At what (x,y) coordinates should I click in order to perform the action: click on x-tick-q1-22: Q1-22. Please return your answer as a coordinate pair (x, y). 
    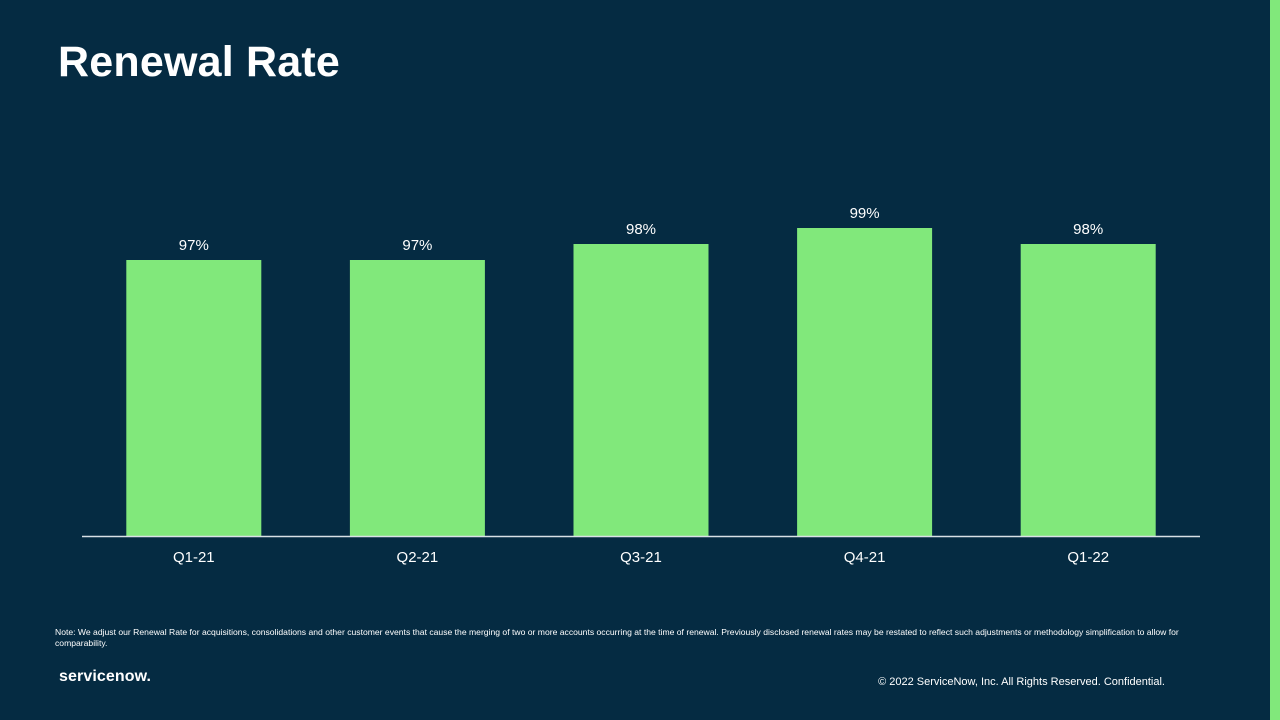
    Looking at the image, I should click on (1088, 557).